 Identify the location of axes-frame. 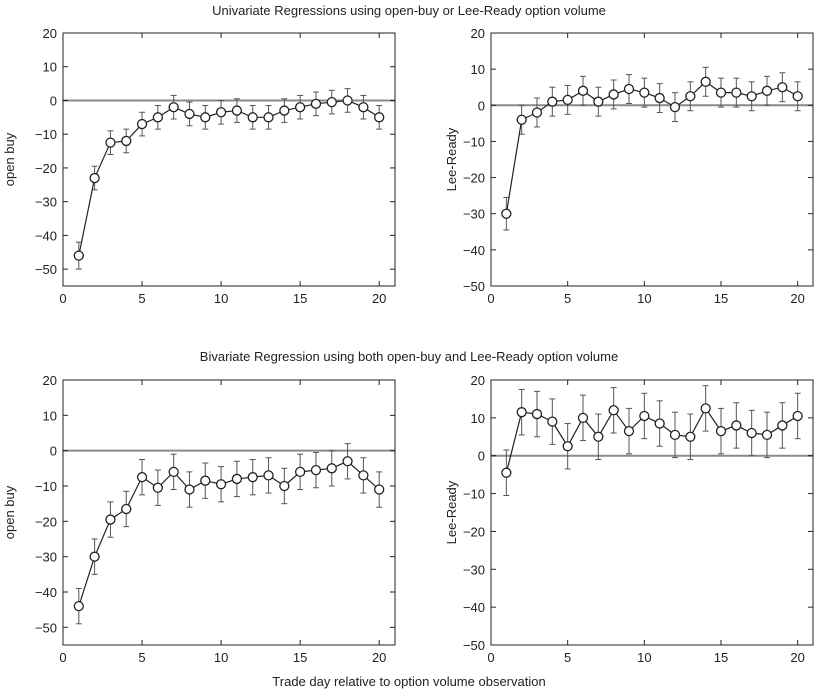
(652, 159).